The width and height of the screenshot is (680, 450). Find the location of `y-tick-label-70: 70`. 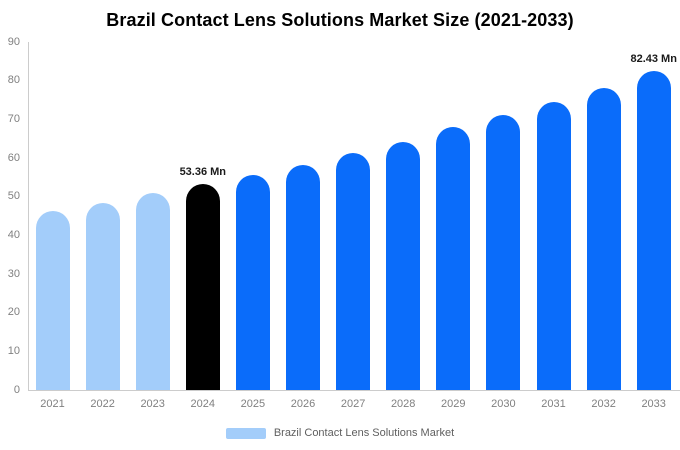

y-tick-label-70: 70 is located at coordinates (13, 118).